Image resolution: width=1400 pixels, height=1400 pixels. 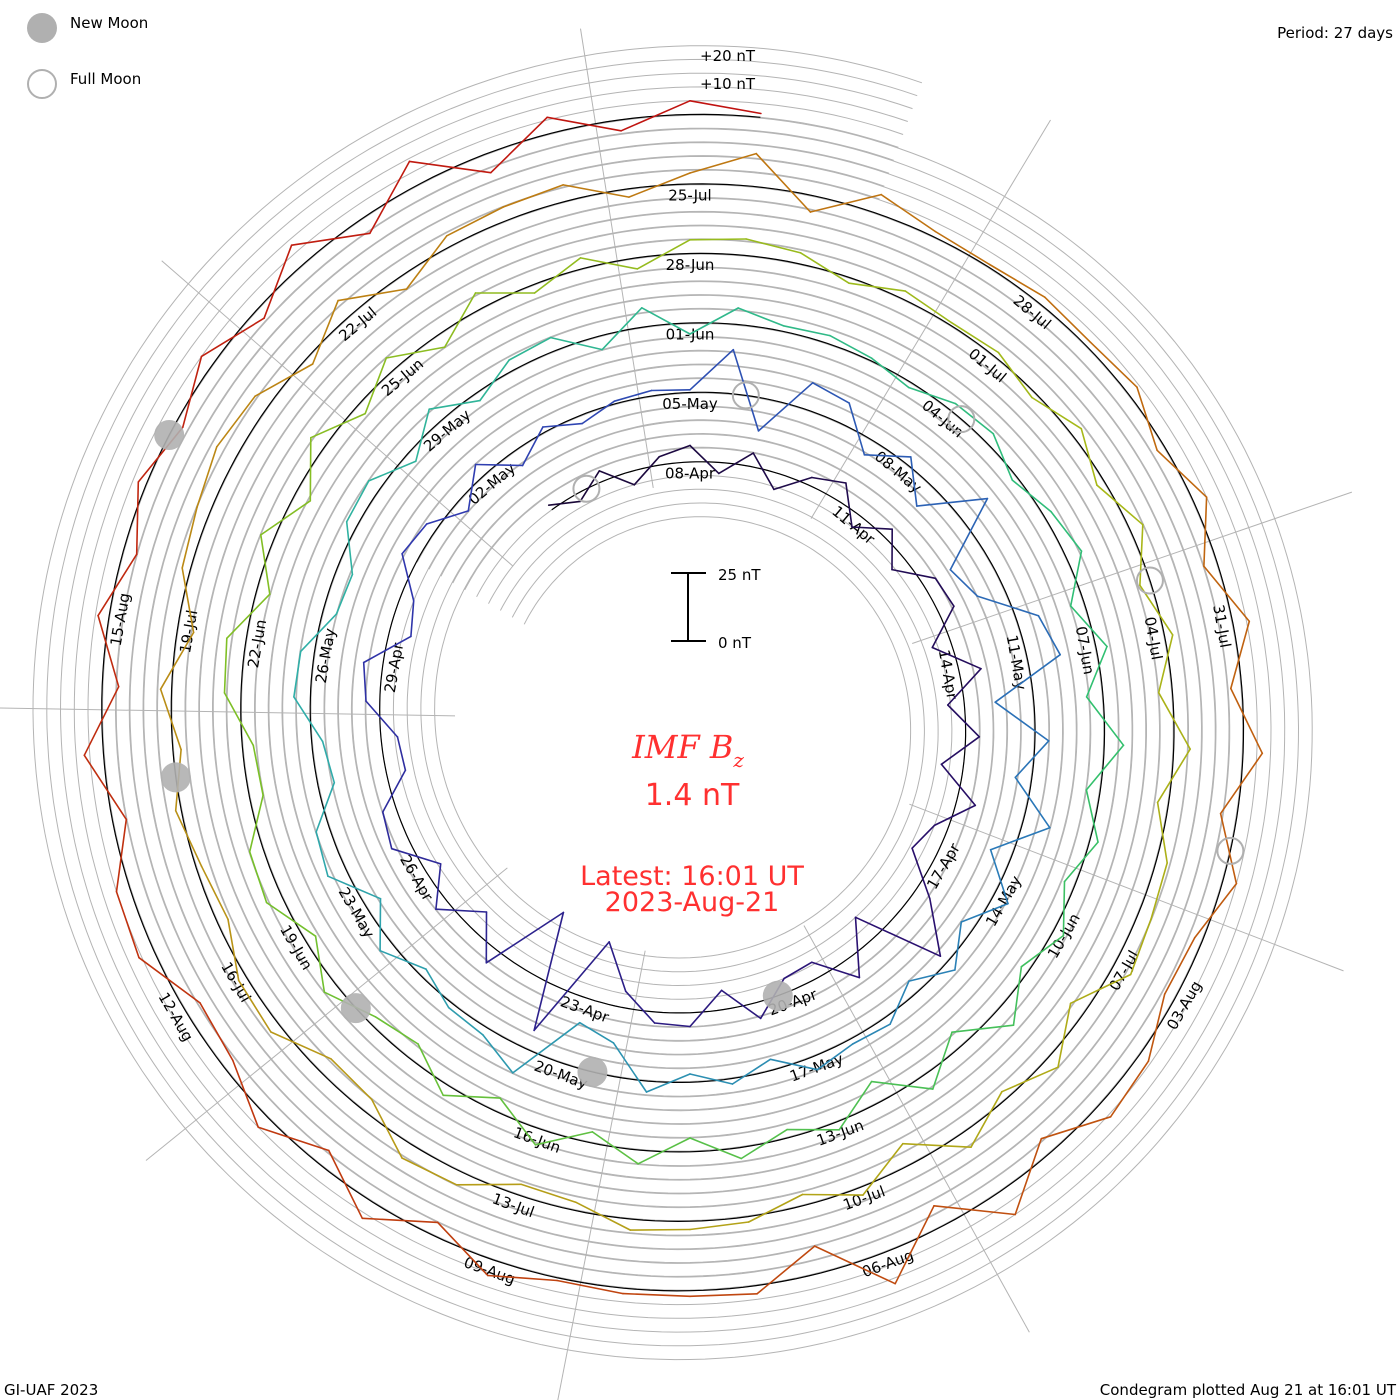 I want to click on chart-title: IMF Bz, so click(x=687, y=750).